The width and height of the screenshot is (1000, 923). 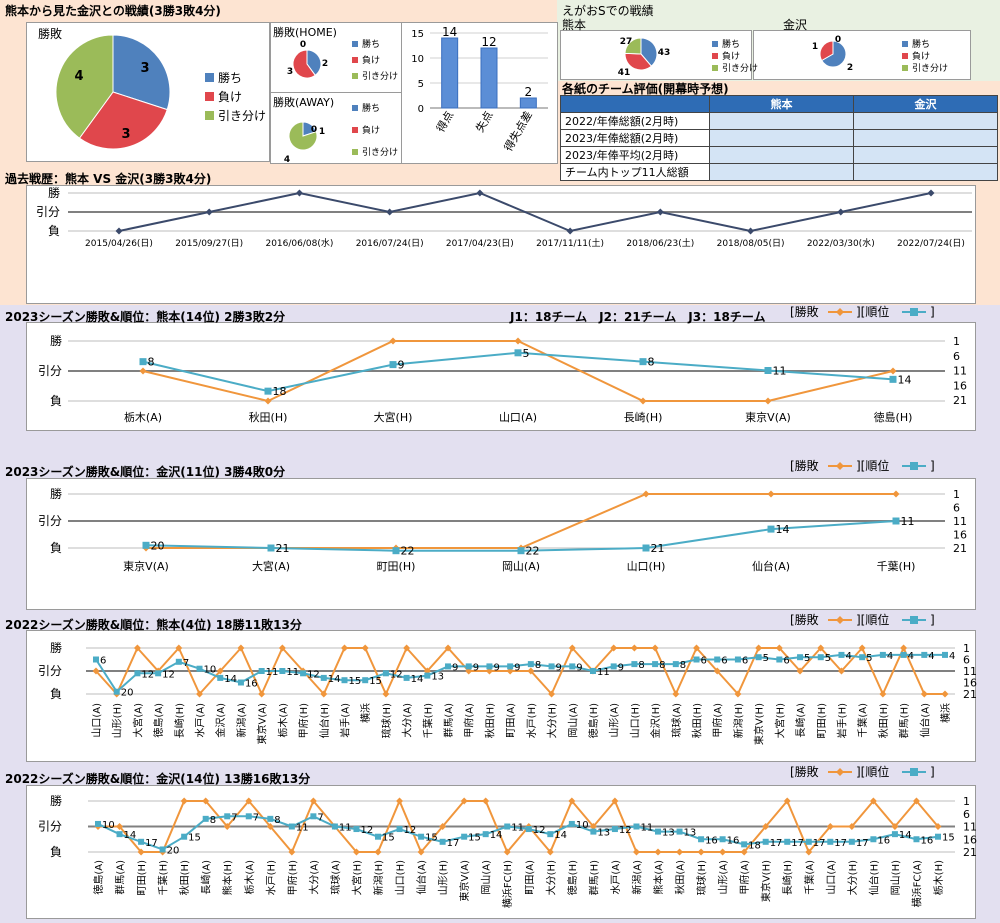 What do you see at coordinates (615, 720) in the screenshot?
I see `category-label: 山形(A)` at bounding box center [615, 720].